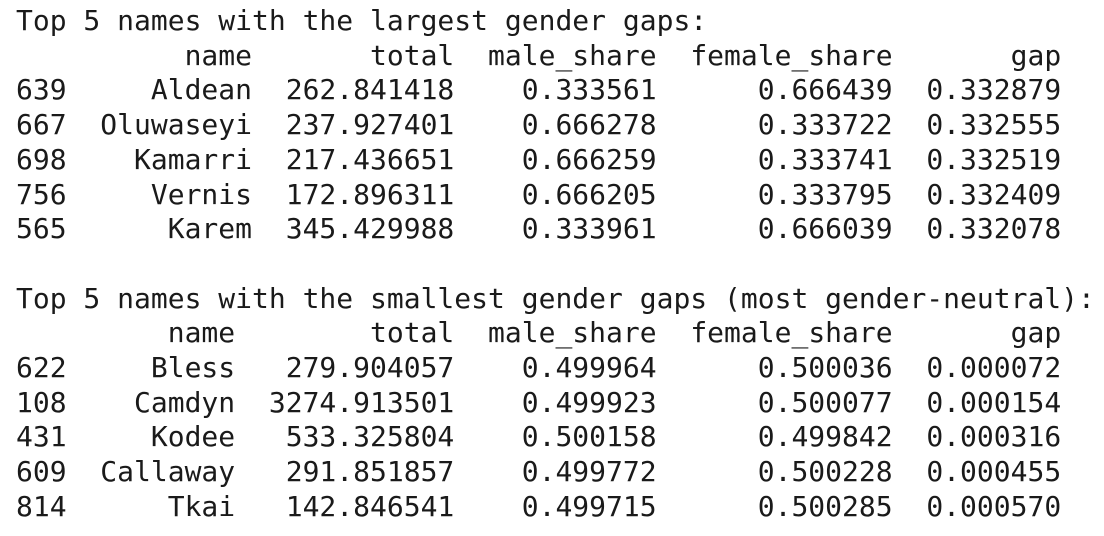 Image resolution: width=1104 pixels, height=536 pixels. What do you see at coordinates (589, 506) in the screenshot?
I see `cell: 0.499715` at bounding box center [589, 506].